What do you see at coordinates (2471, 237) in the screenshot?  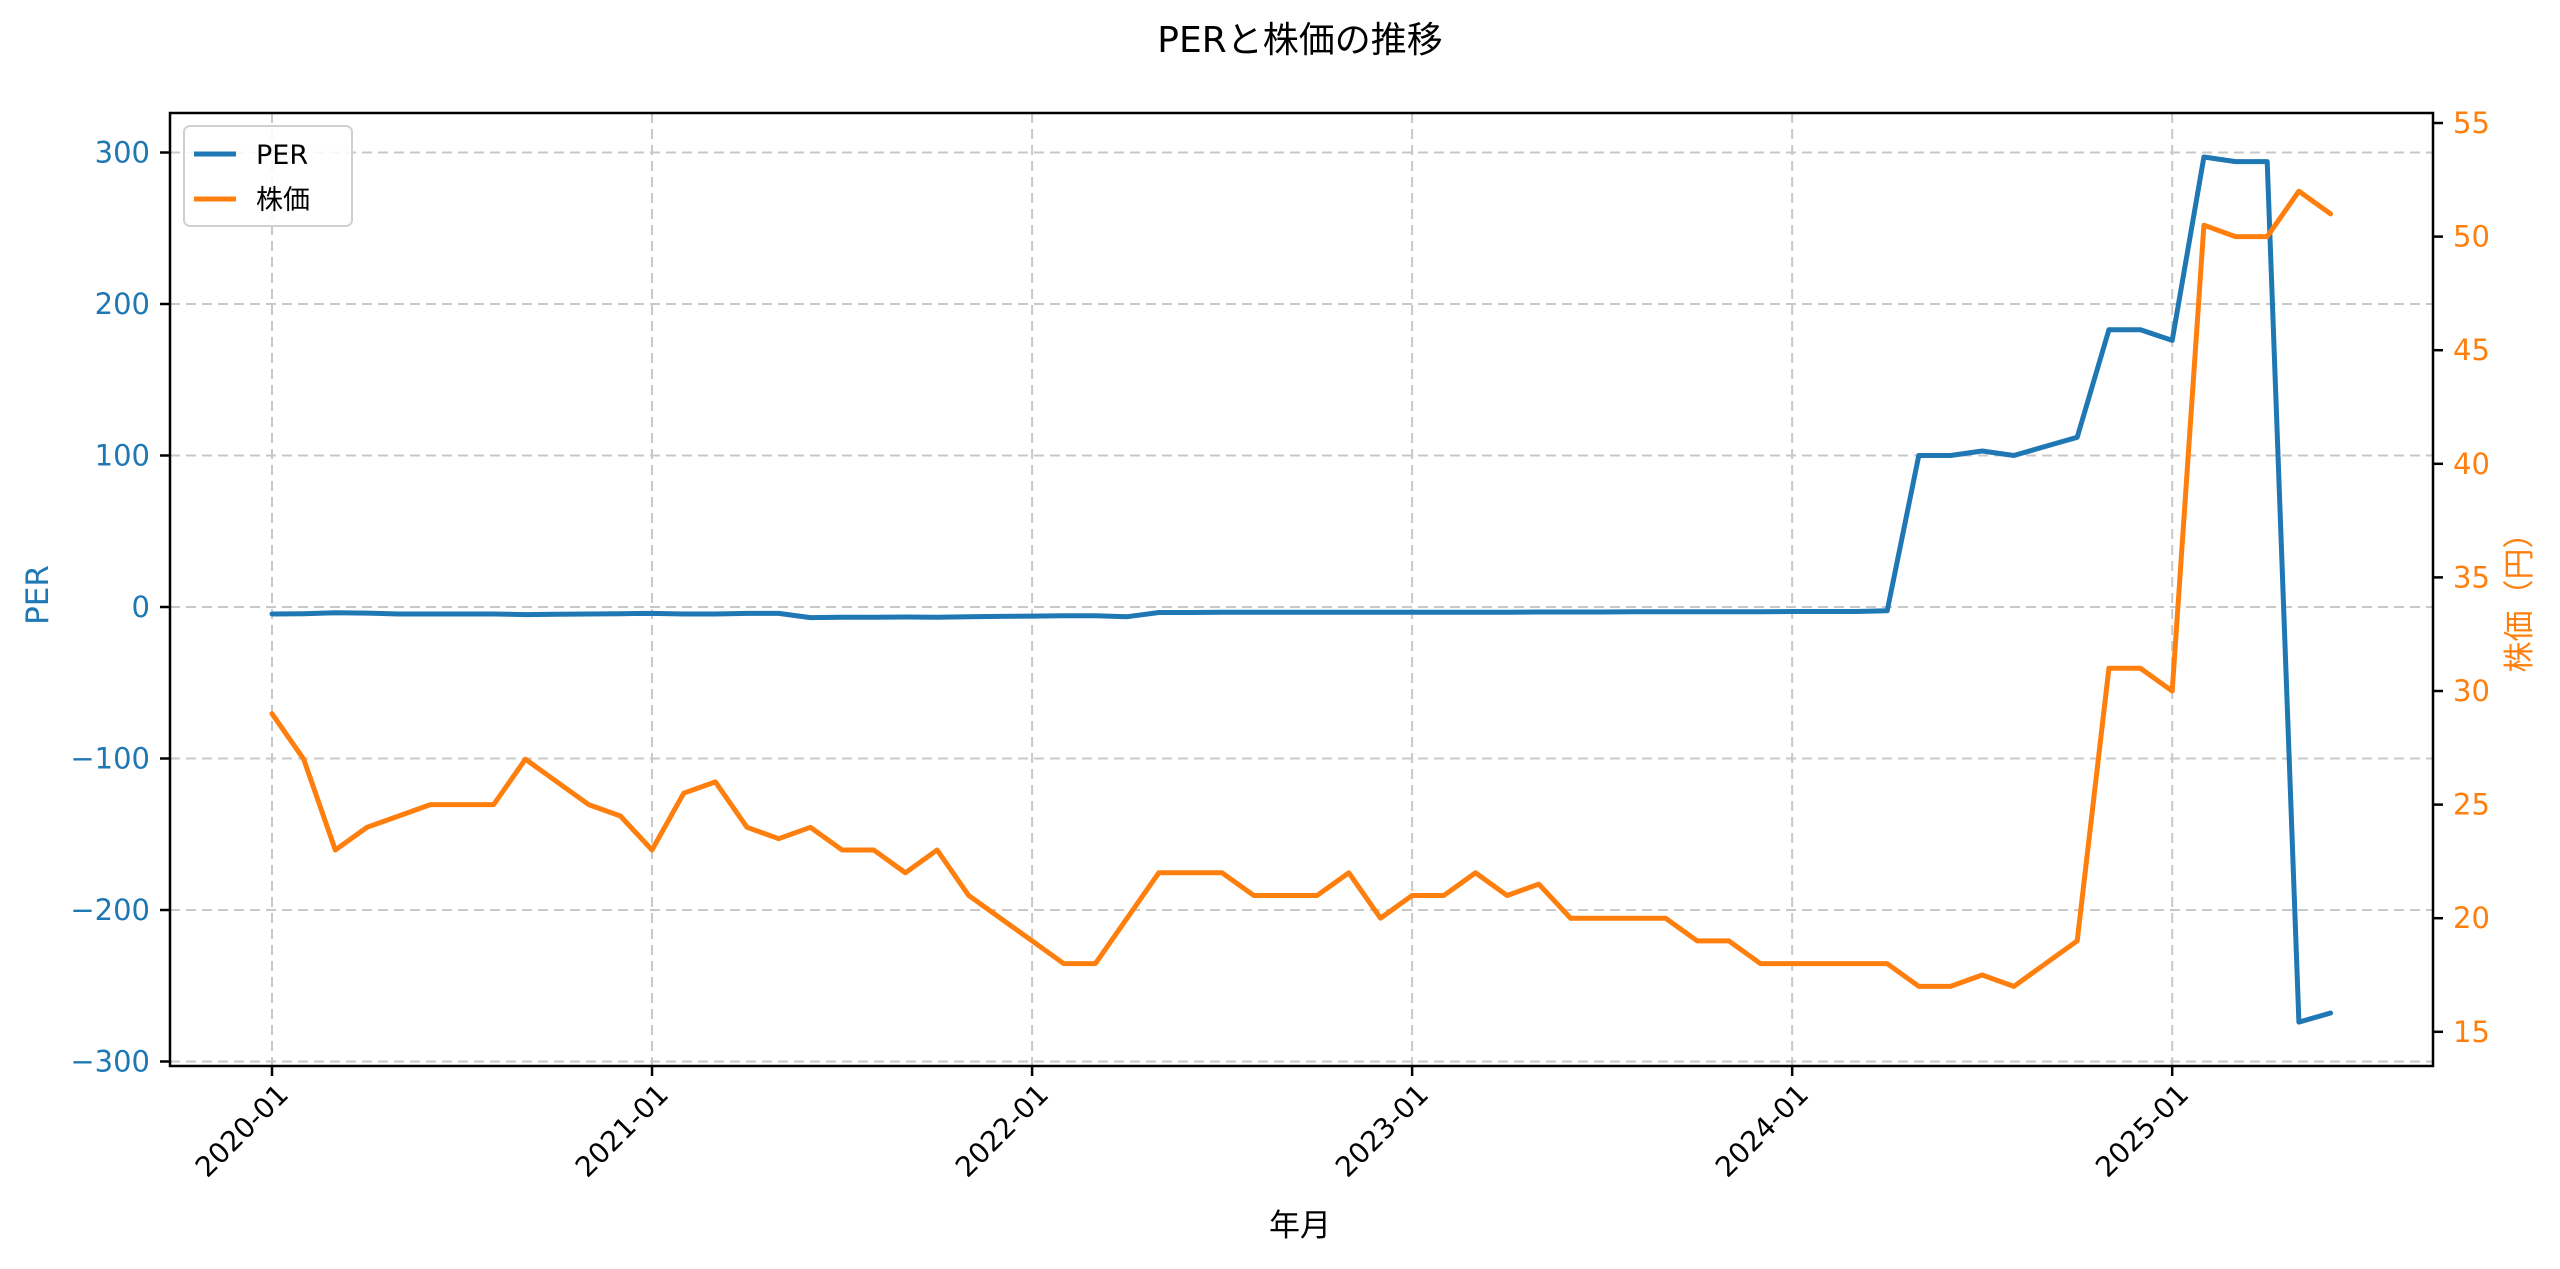 I see `y-tick-label-right: 50` at bounding box center [2471, 237].